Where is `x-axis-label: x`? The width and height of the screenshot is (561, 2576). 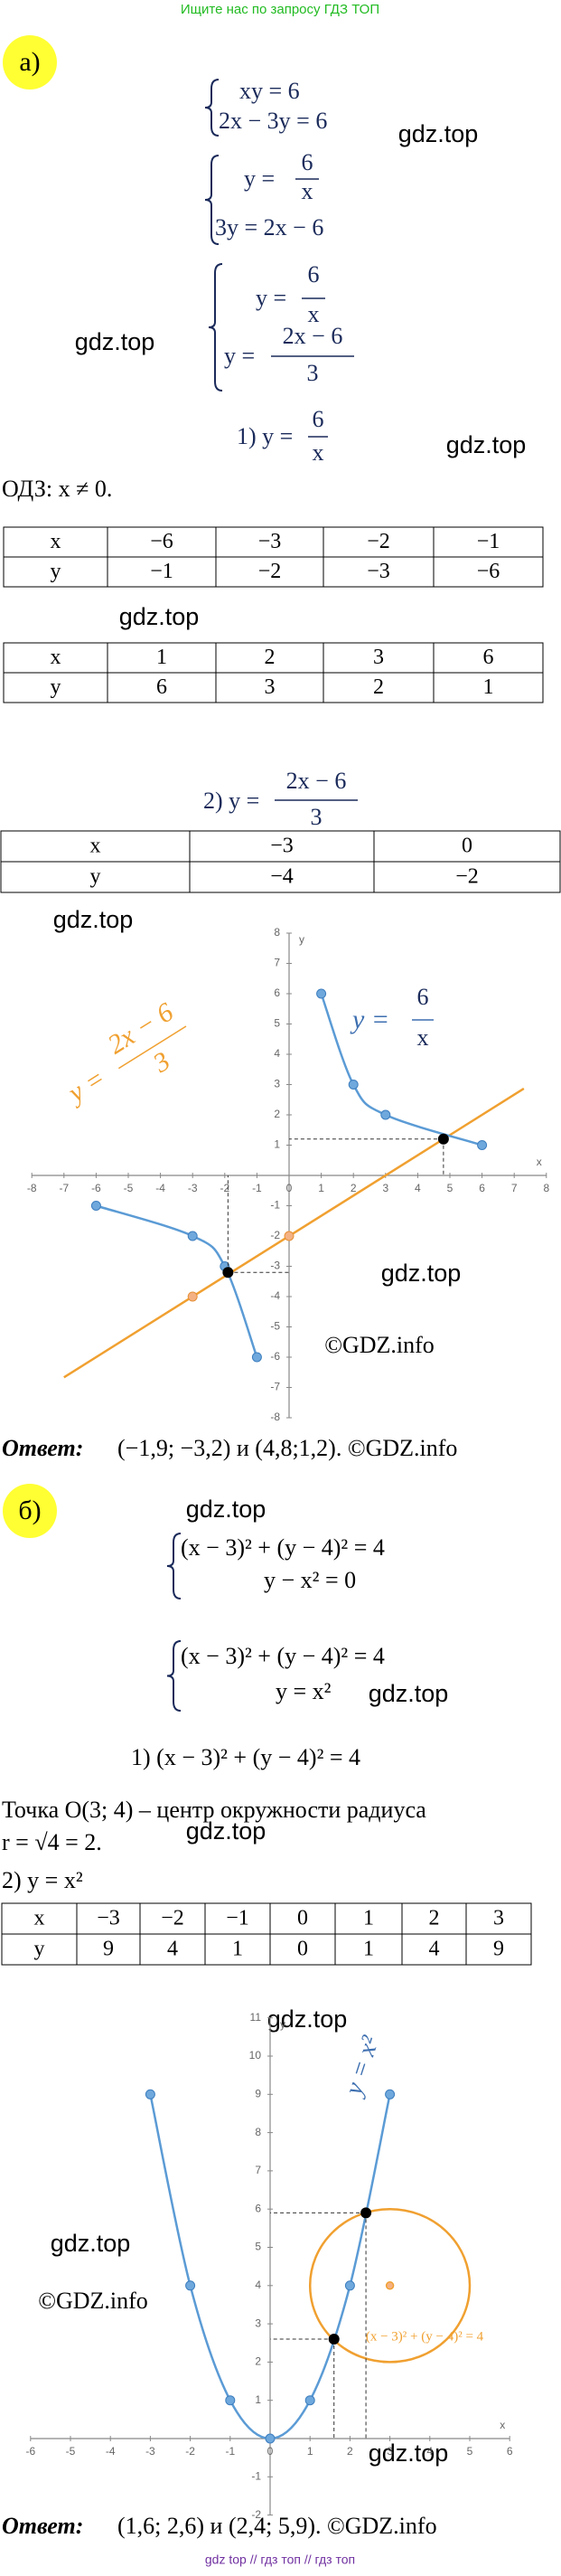 x-axis-label: x is located at coordinates (539, 1162).